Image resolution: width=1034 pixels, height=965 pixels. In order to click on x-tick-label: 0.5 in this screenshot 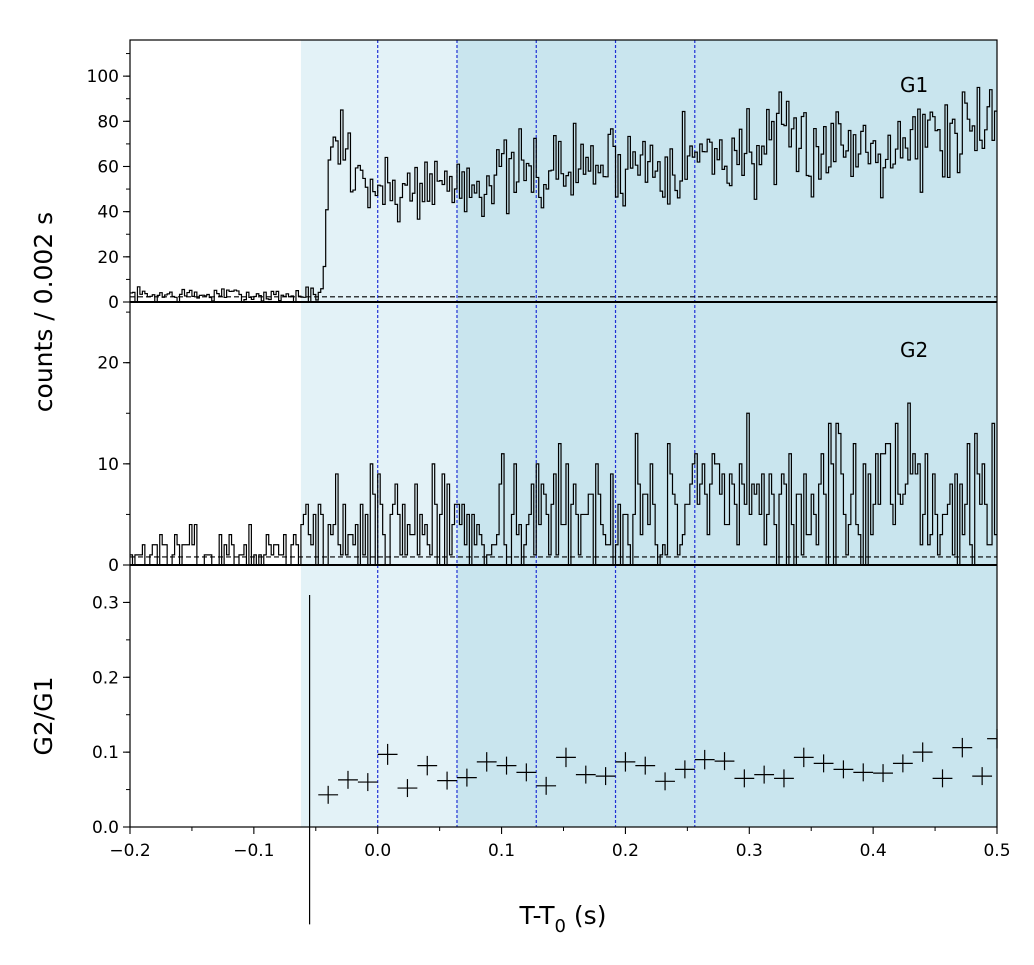, I will do `click(996, 851)`.